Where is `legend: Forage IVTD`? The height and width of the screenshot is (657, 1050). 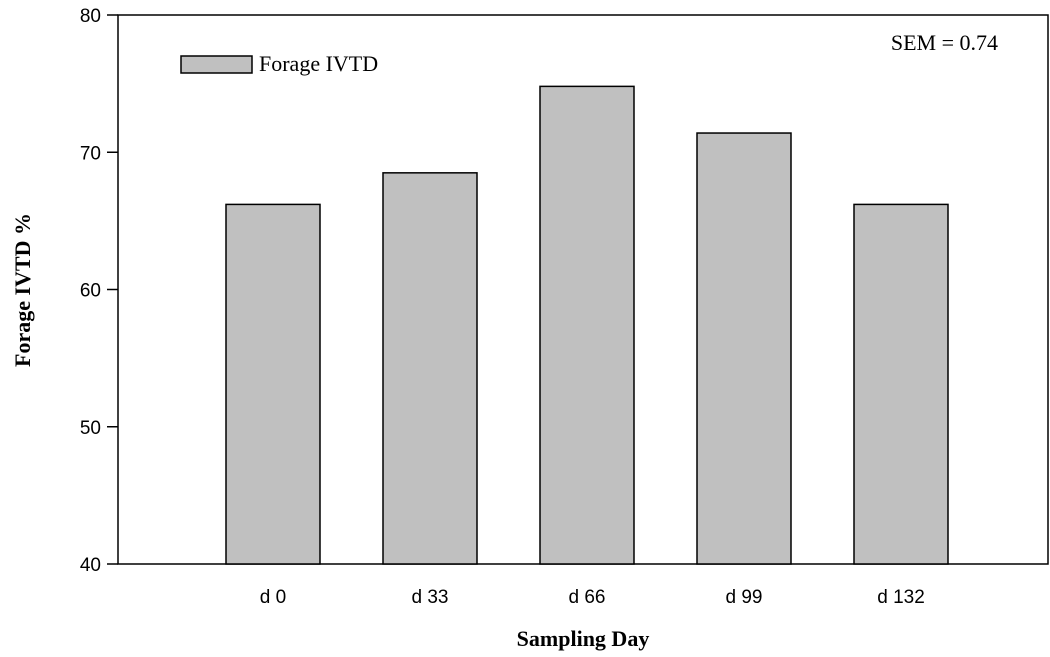
legend: Forage IVTD is located at coordinates (279, 63).